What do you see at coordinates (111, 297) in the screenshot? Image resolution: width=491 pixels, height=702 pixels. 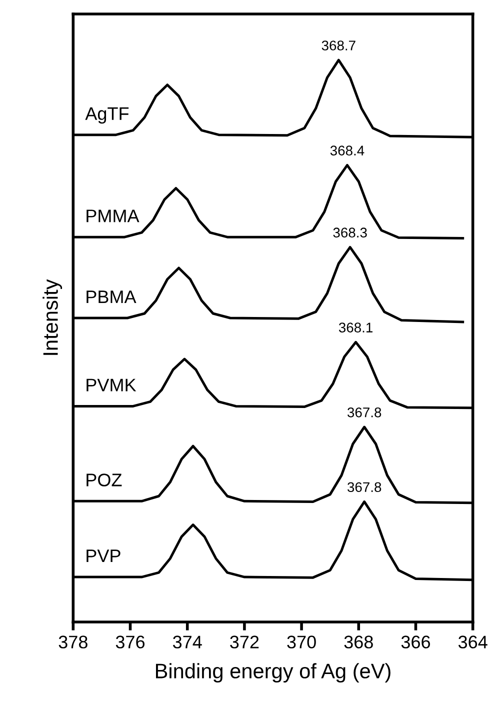 I see `series-label: PBMA` at bounding box center [111, 297].